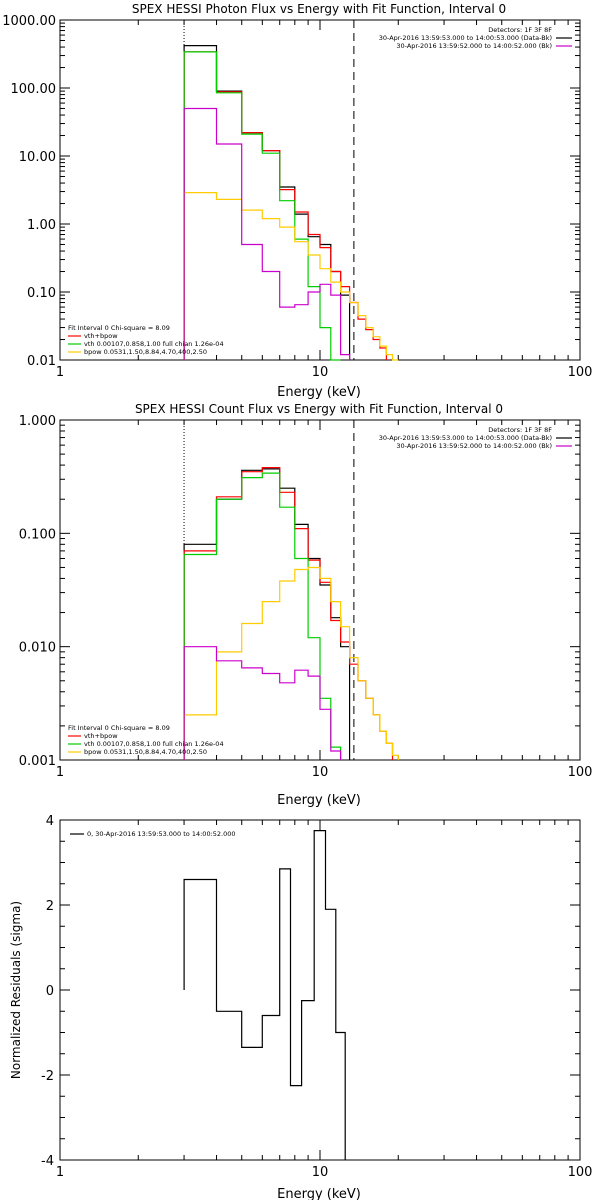 Image resolution: width=600 pixels, height=1204 pixels. What do you see at coordinates (29, 21) in the screenshot?
I see `y-tick-label: 1000.00` at bounding box center [29, 21].